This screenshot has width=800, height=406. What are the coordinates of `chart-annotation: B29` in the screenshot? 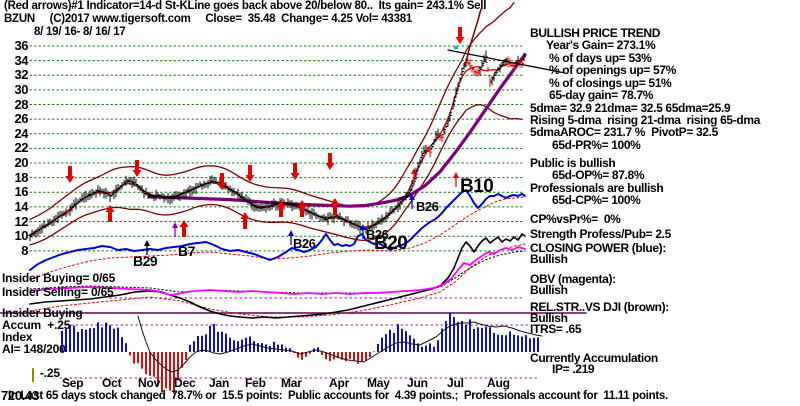 It's located at (145, 261).